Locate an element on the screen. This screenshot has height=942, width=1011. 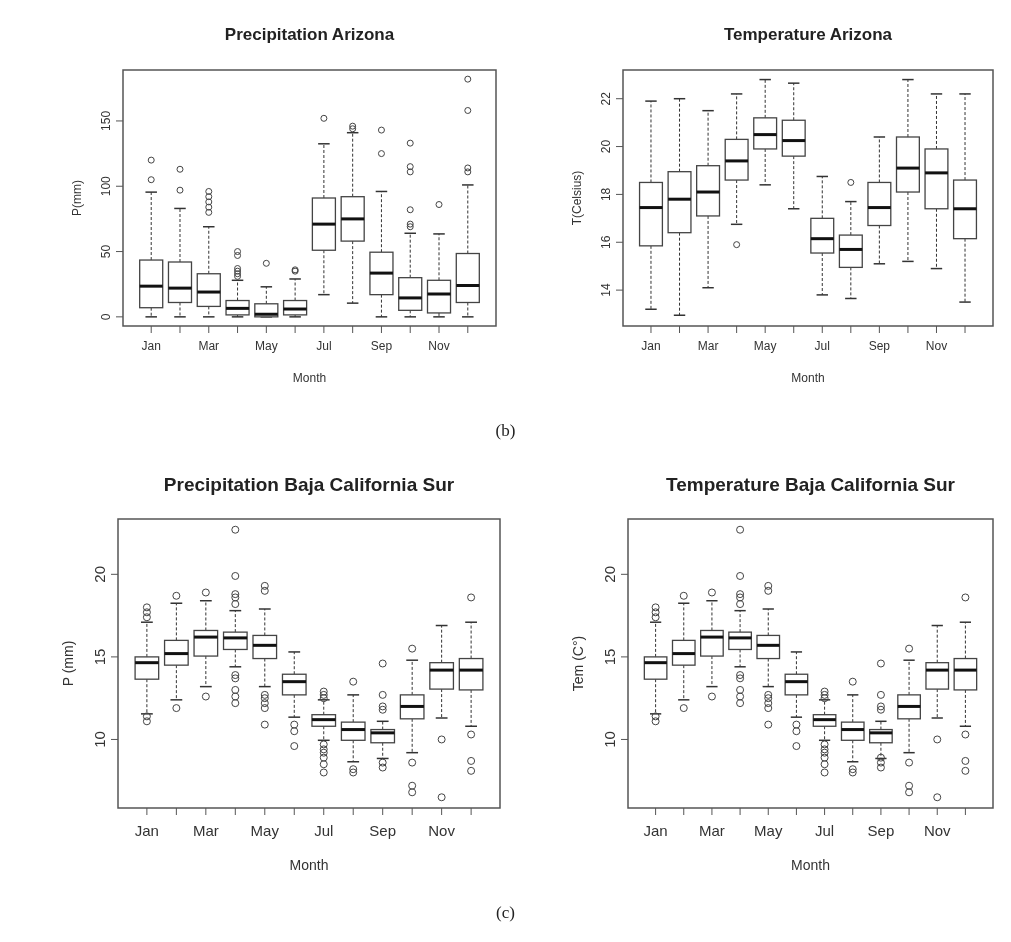
y-axis-title: Tem (C°) is located at coordinates (578, 663).